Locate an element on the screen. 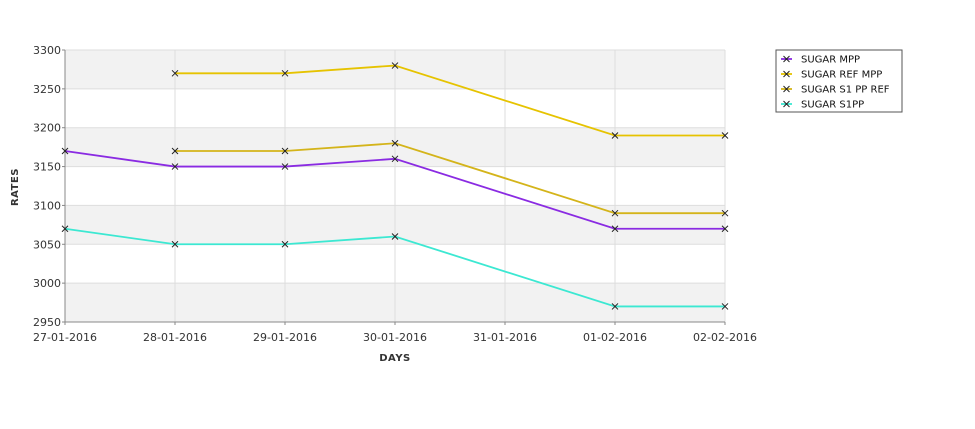 The image size is (975, 429). legend-label: SUGAR S1 PP REF is located at coordinates (845, 90).